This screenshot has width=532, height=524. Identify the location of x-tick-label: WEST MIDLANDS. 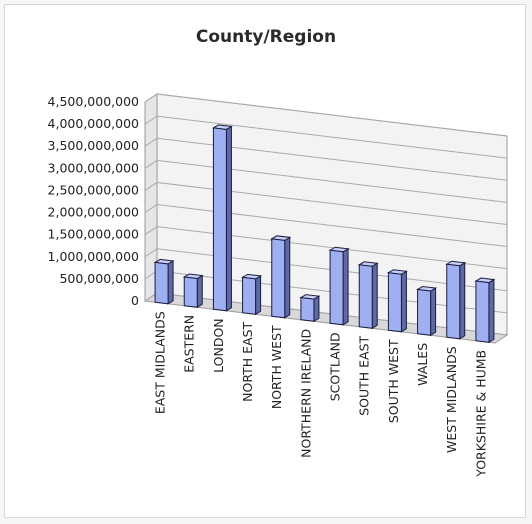
(451, 399).